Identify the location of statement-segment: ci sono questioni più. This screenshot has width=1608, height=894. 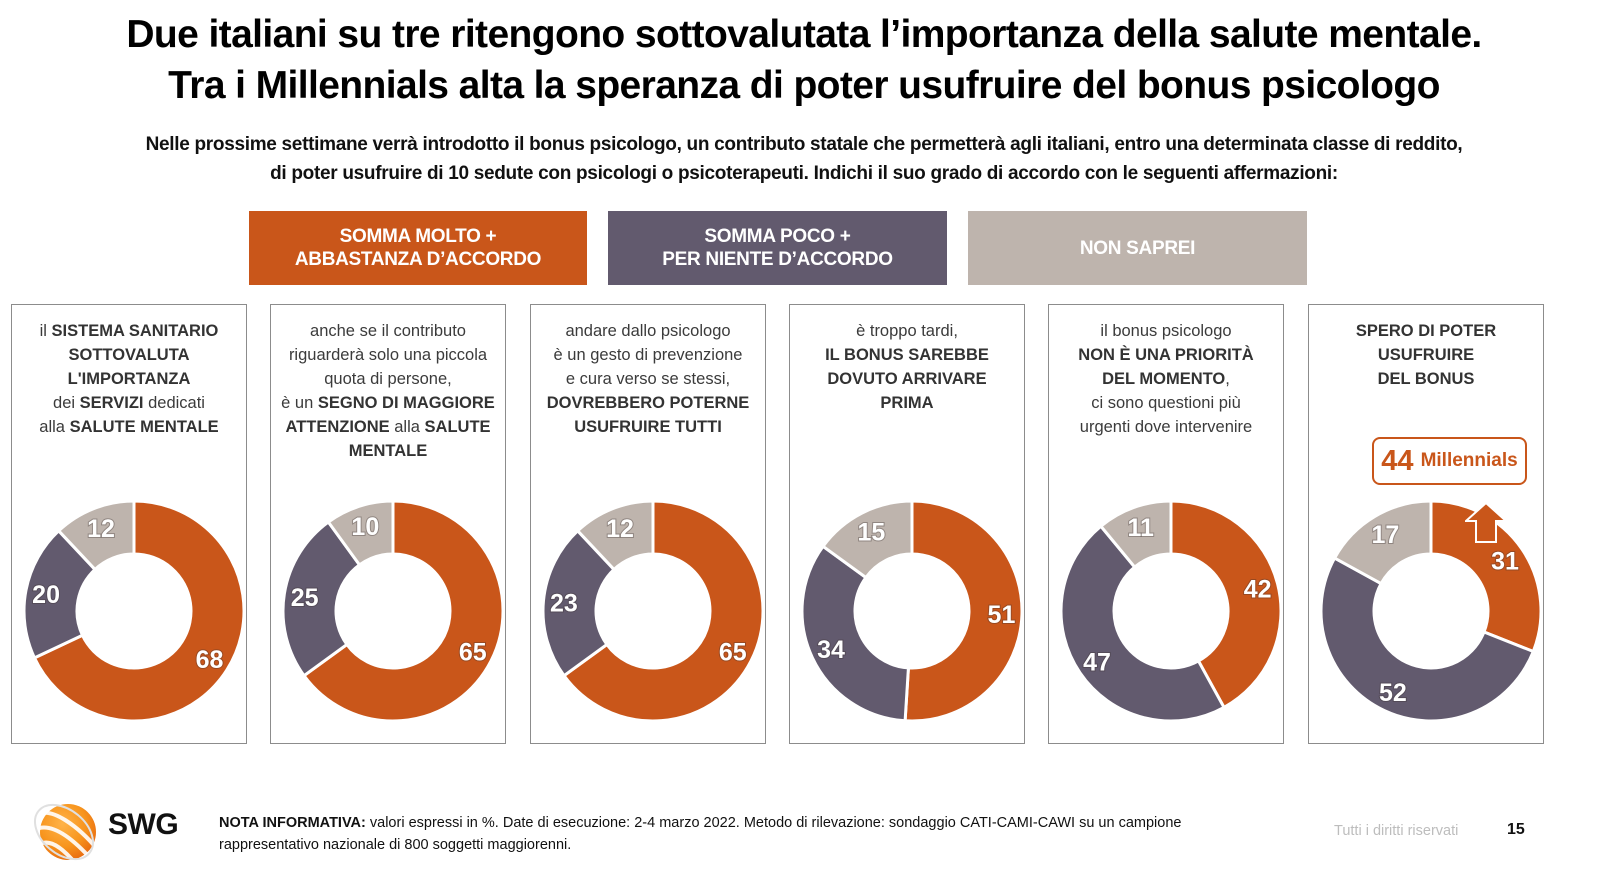
(1166, 403).